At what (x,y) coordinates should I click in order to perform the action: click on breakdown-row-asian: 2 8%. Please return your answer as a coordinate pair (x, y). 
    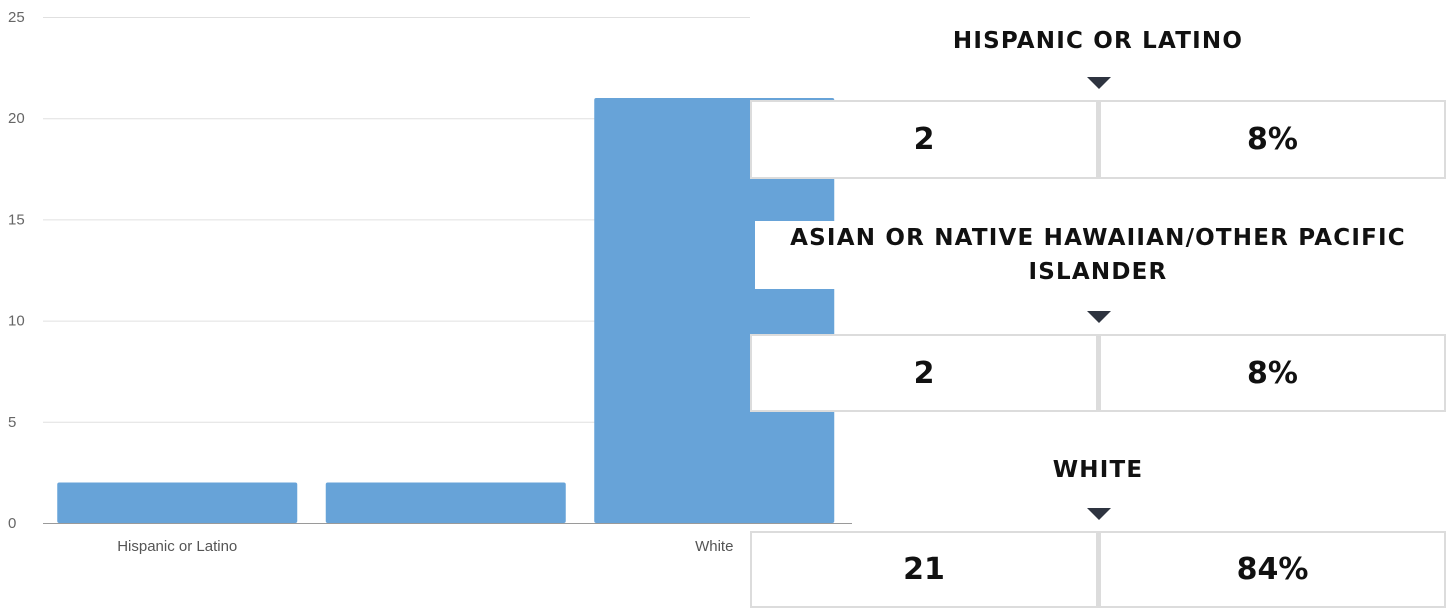
    Looking at the image, I should click on (1098, 373).